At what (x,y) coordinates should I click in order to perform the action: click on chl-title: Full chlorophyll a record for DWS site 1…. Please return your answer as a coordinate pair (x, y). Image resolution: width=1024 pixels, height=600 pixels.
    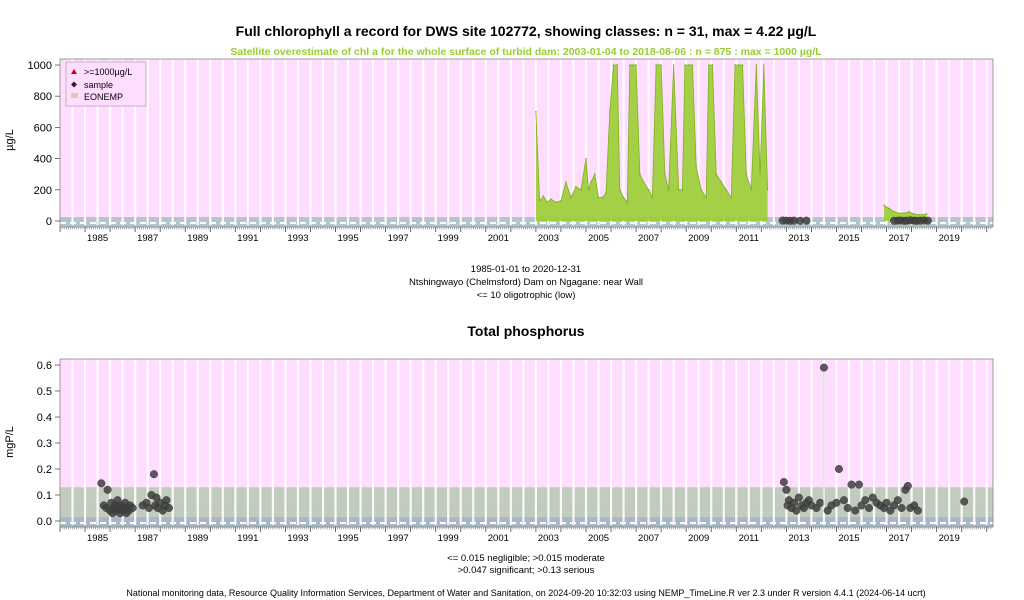
    Looking at the image, I should click on (526, 31).